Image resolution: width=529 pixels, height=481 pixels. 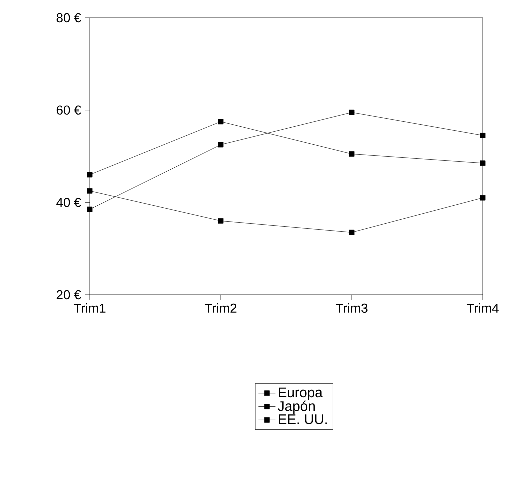 What do you see at coordinates (303, 419) in the screenshot?
I see `legend-label: EE. UU.` at bounding box center [303, 419].